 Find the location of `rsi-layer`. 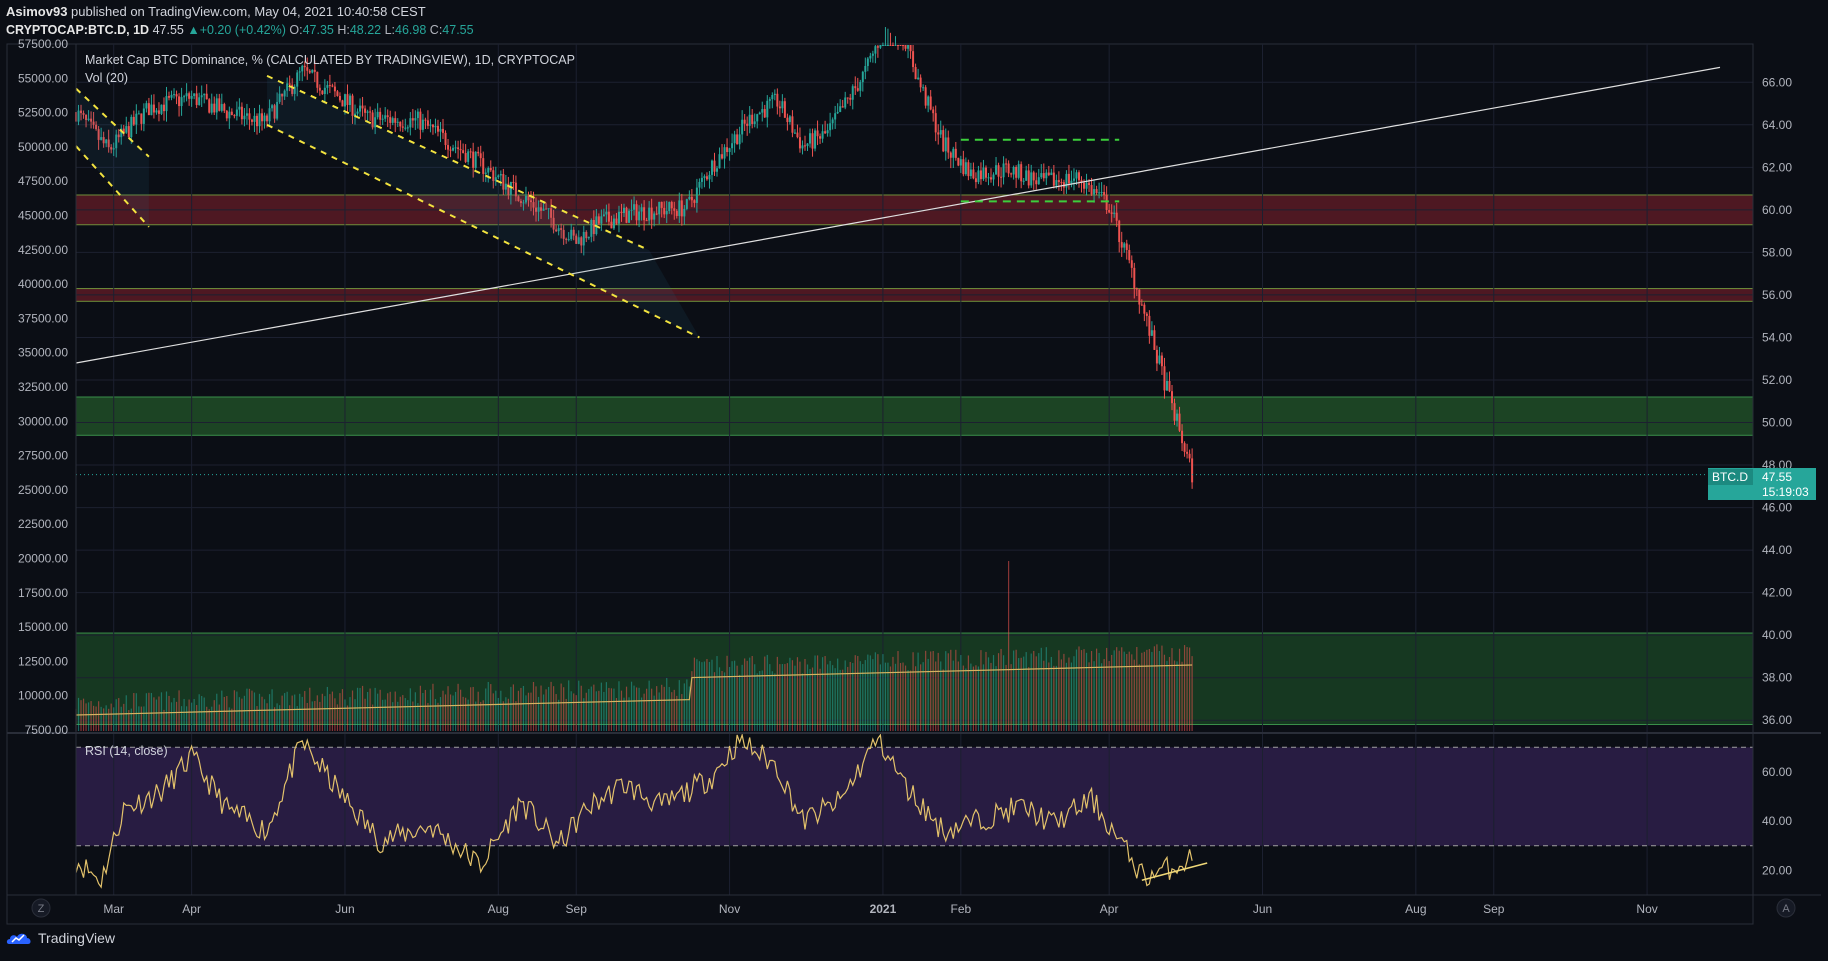

rsi-layer is located at coordinates (914, 810).